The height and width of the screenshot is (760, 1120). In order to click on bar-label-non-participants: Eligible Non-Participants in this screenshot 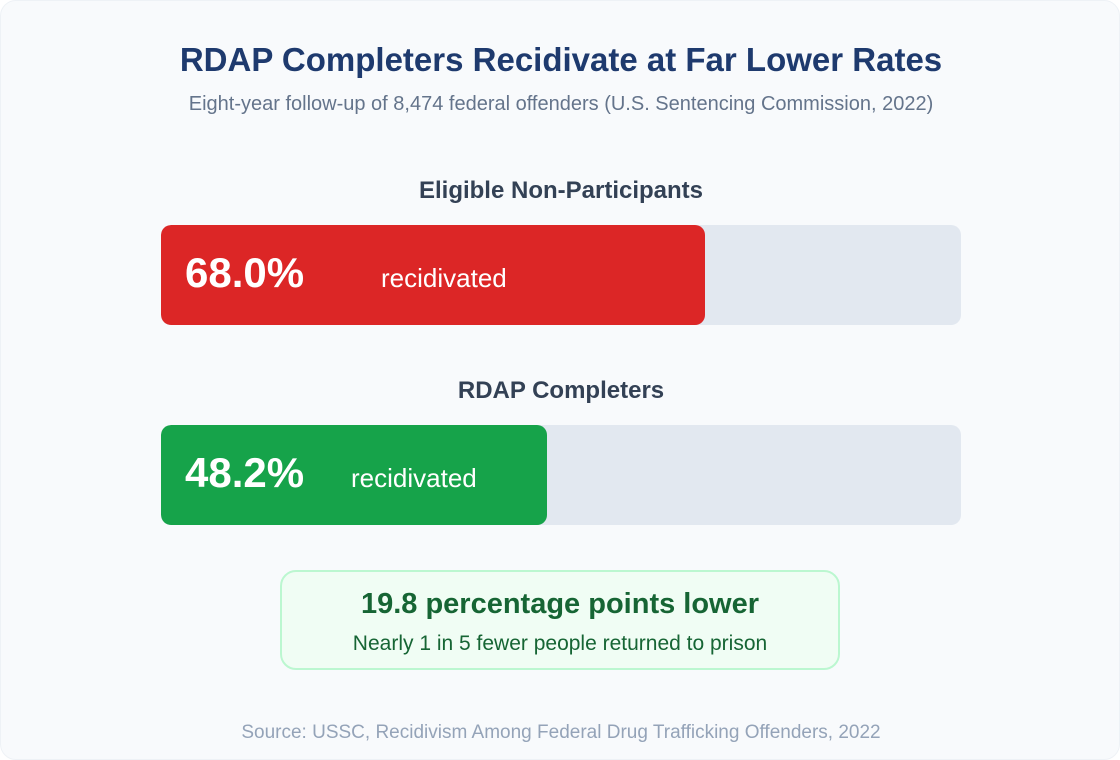, I will do `click(561, 190)`.